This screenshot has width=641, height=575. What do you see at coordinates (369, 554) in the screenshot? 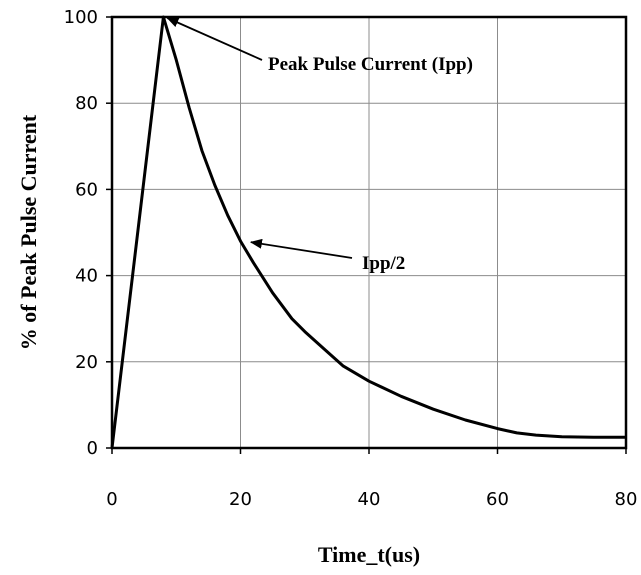
I see `x-axis-title: Time_t(us)` at bounding box center [369, 554].